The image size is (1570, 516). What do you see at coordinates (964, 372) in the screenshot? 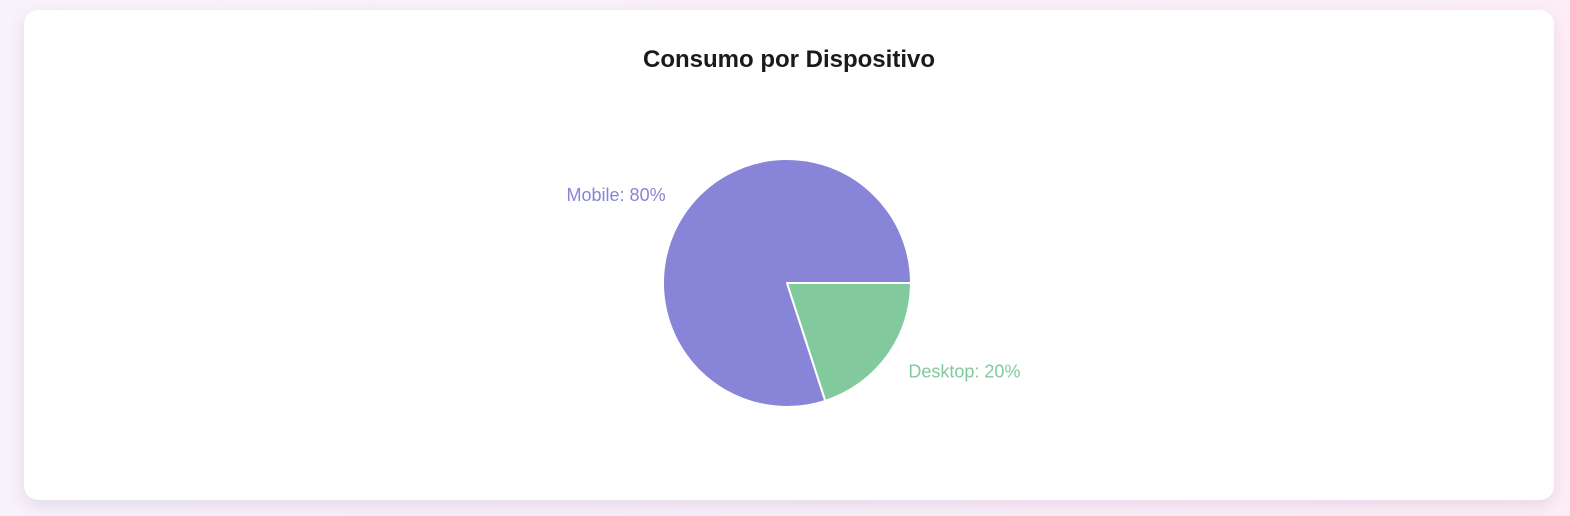
I see `pie-label-desktop: Desktop: 20%` at bounding box center [964, 372].